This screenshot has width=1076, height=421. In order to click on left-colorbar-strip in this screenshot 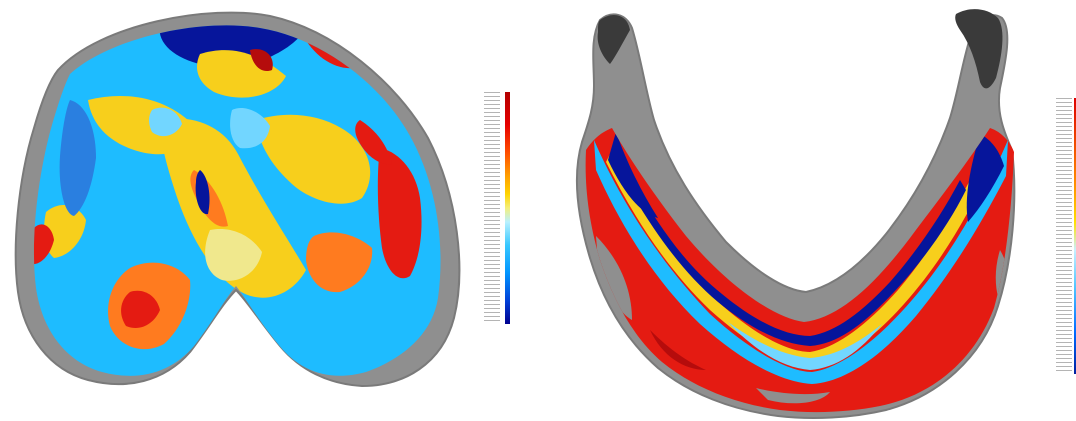, I will do `click(507, 208)`.